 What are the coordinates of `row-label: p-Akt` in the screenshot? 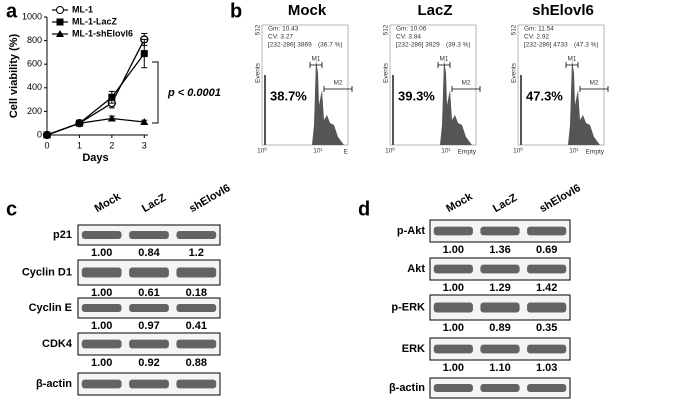 It's located at (411, 231).